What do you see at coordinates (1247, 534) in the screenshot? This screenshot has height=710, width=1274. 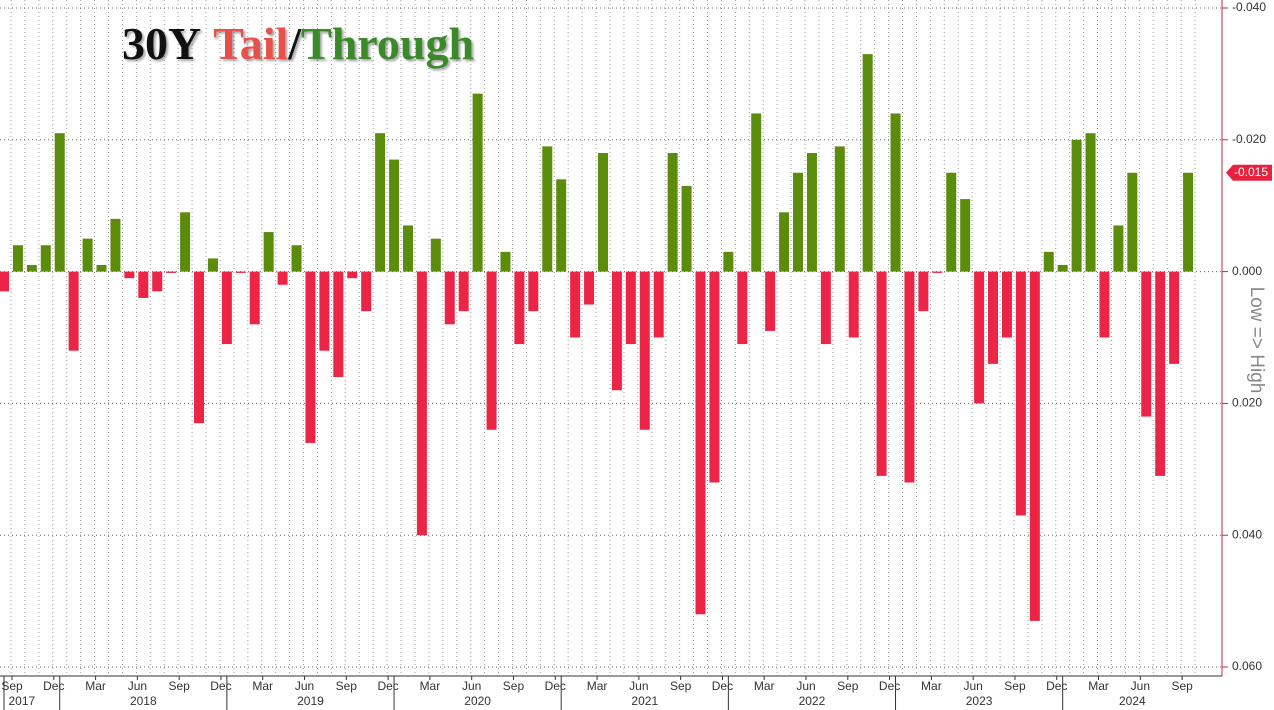 I see `y-tick-label: 0.040` at bounding box center [1247, 534].